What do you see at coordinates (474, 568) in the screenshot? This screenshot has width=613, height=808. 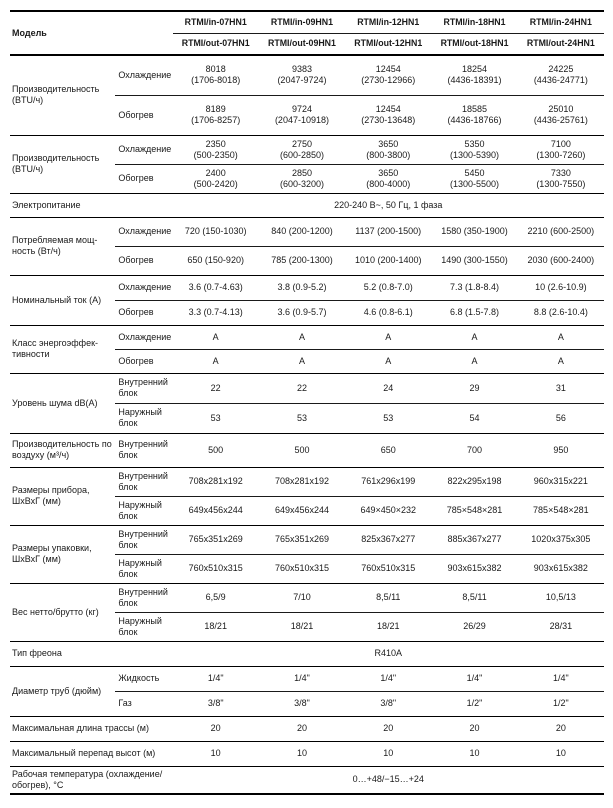 I see `value-cell: 903x615x382` at bounding box center [474, 568].